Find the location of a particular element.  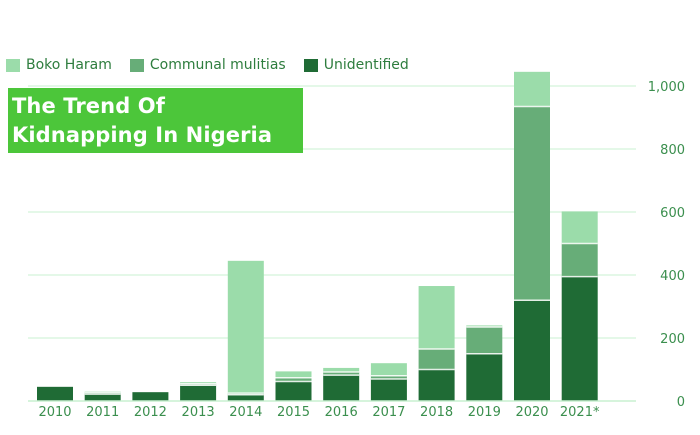

bar-unidentified-2017 is located at coordinates (388, 389).